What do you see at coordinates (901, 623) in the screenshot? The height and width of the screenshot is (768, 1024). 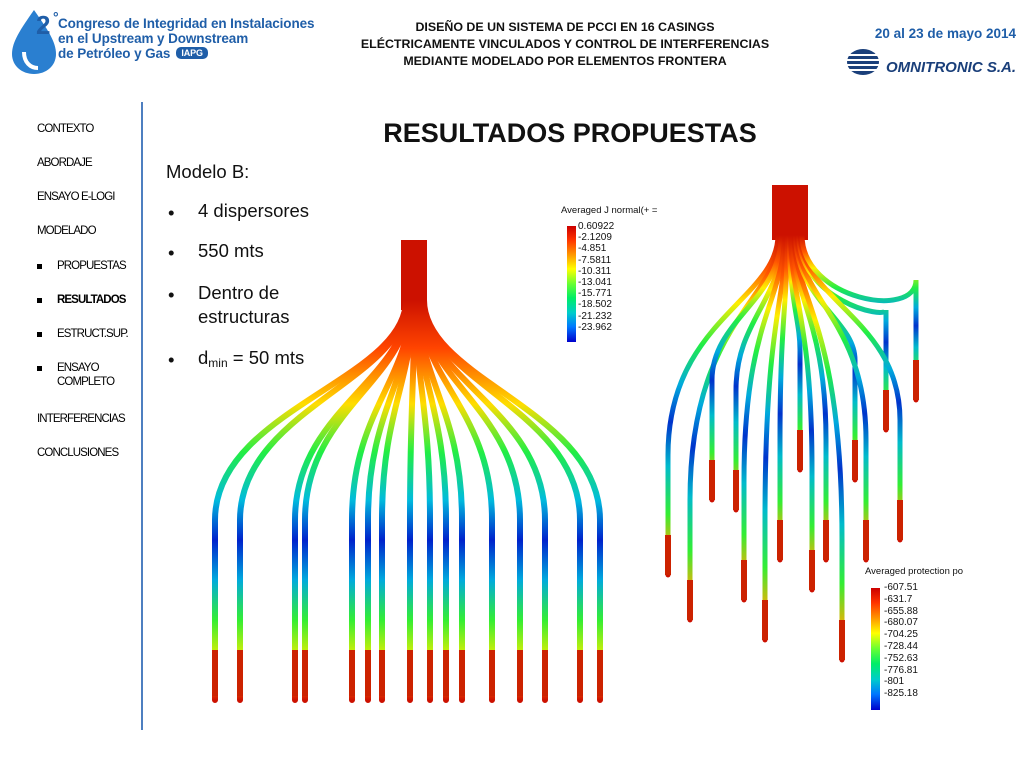 I see `legend-protection-value: -680.07` at bounding box center [901, 623].